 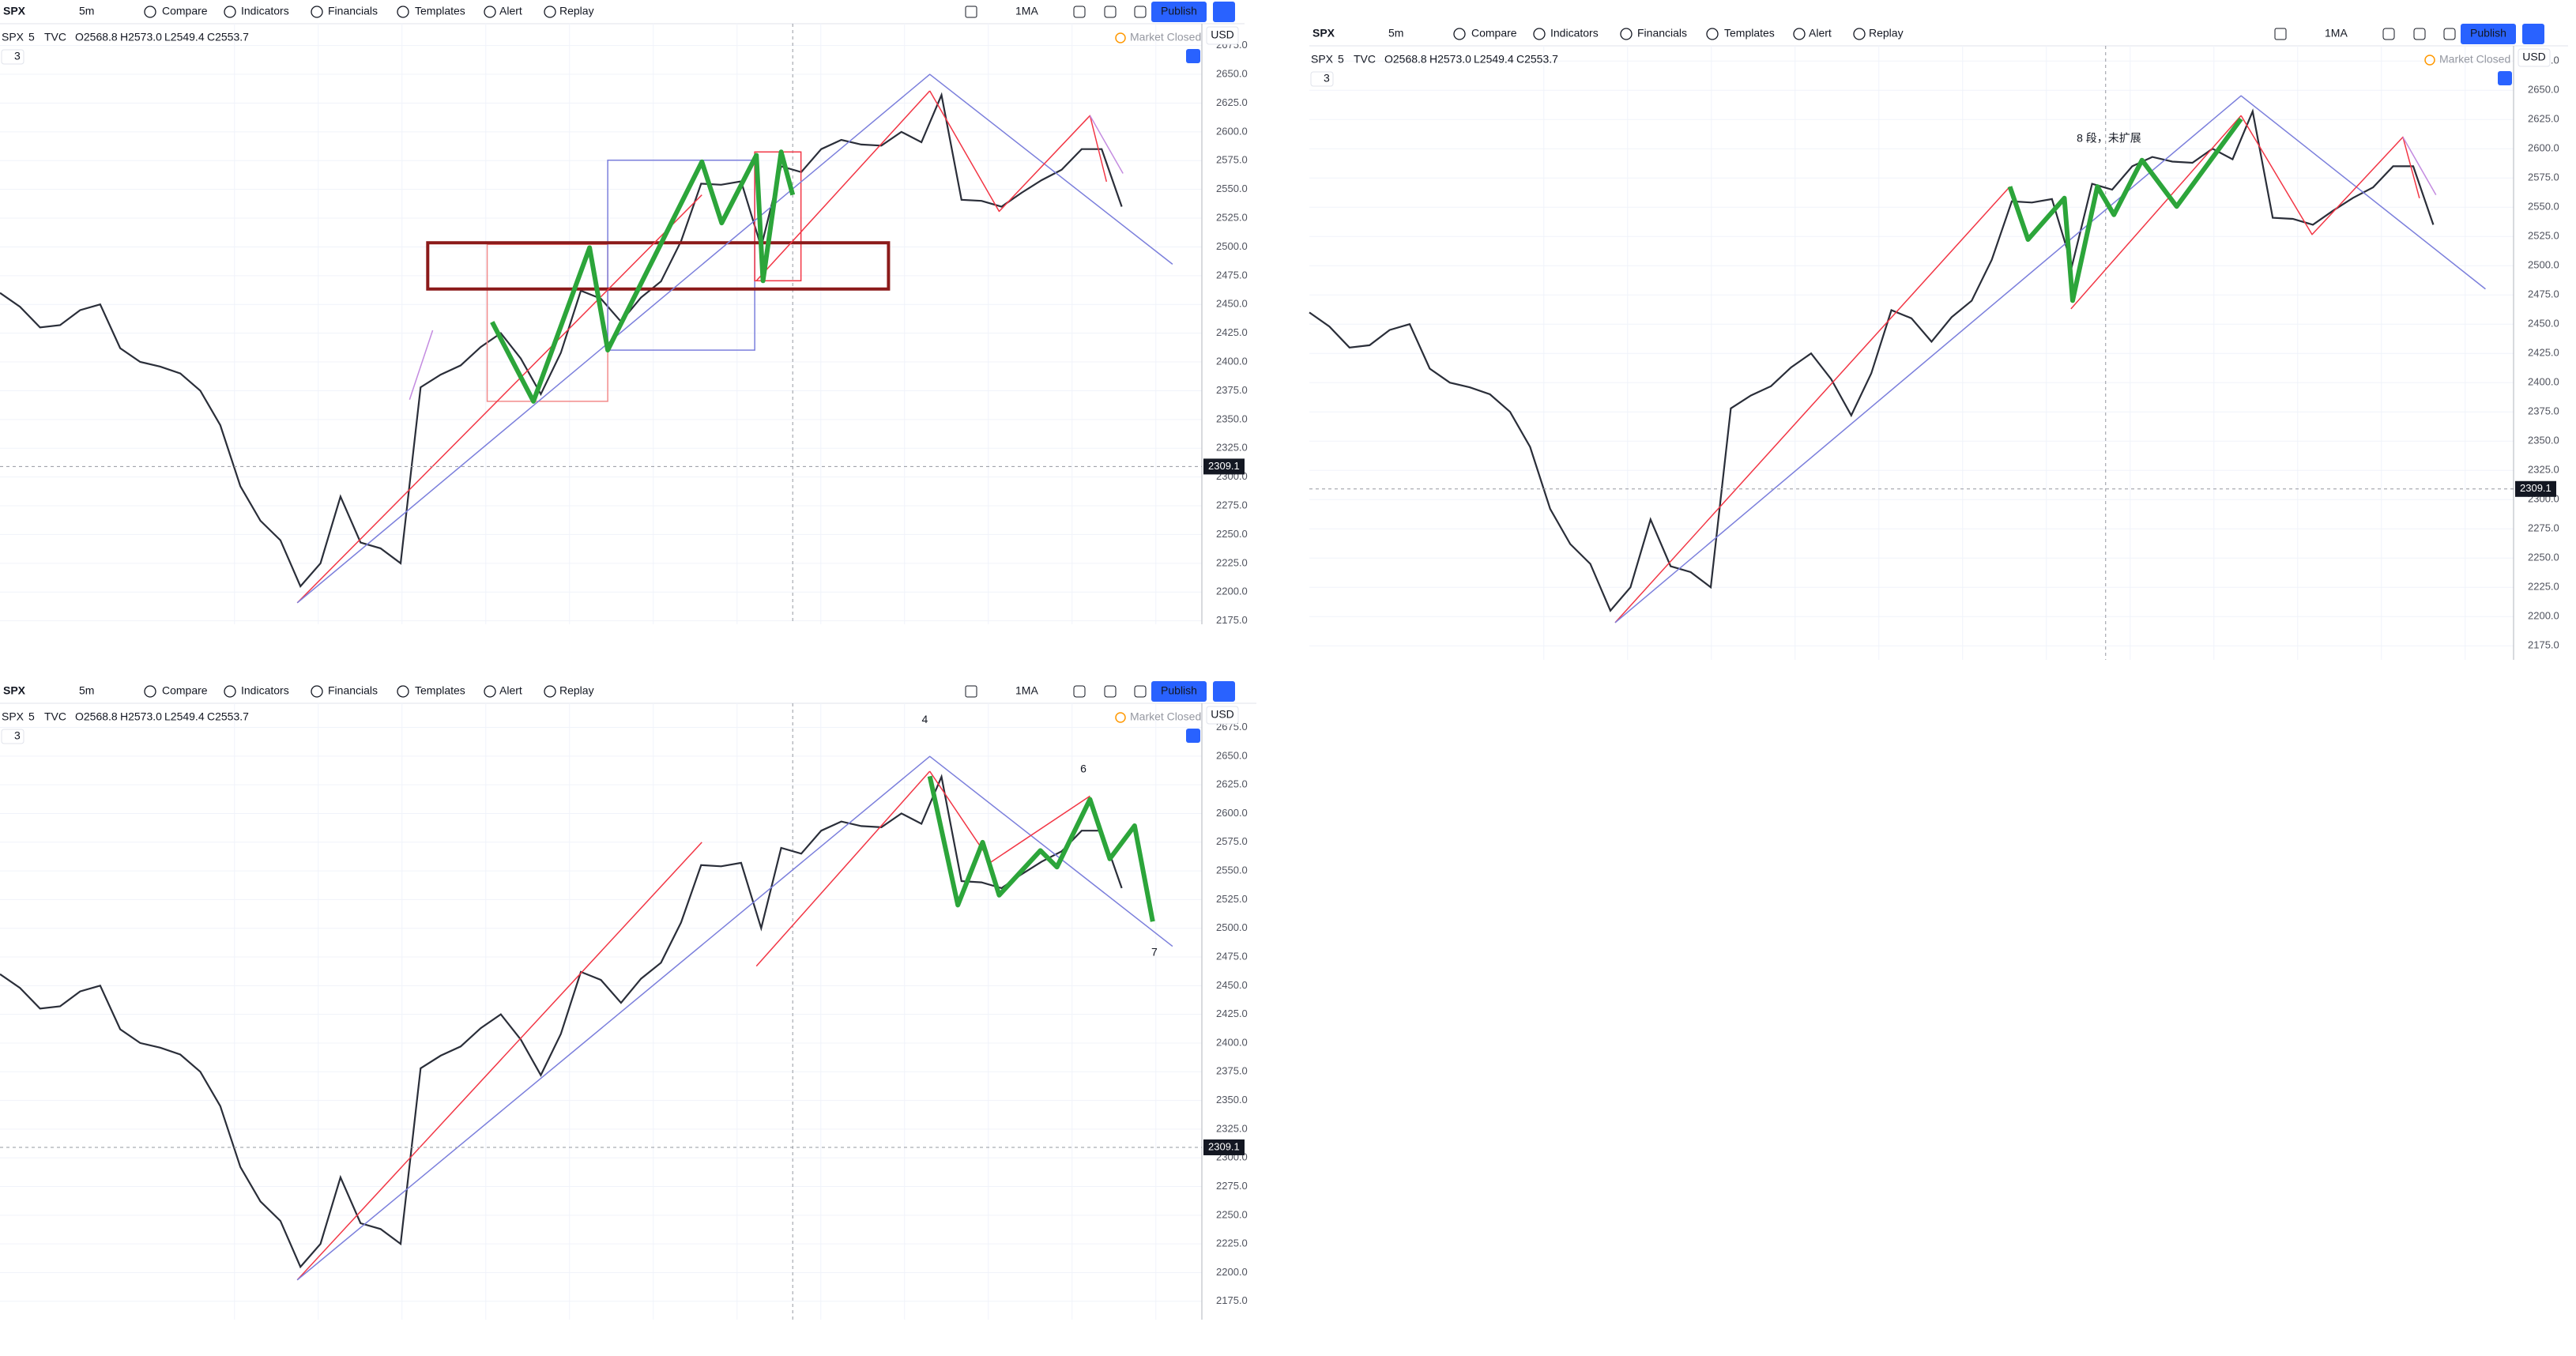 What do you see at coordinates (1083, 769) in the screenshot?
I see `annotation: 6` at bounding box center [1083, 769].